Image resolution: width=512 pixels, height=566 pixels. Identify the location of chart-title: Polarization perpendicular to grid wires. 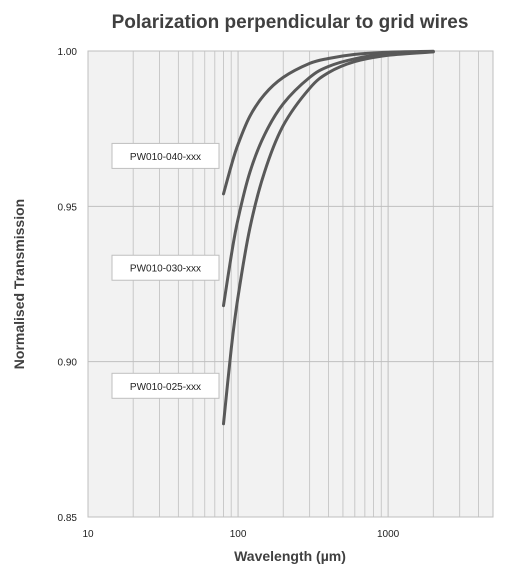
(290, 22).